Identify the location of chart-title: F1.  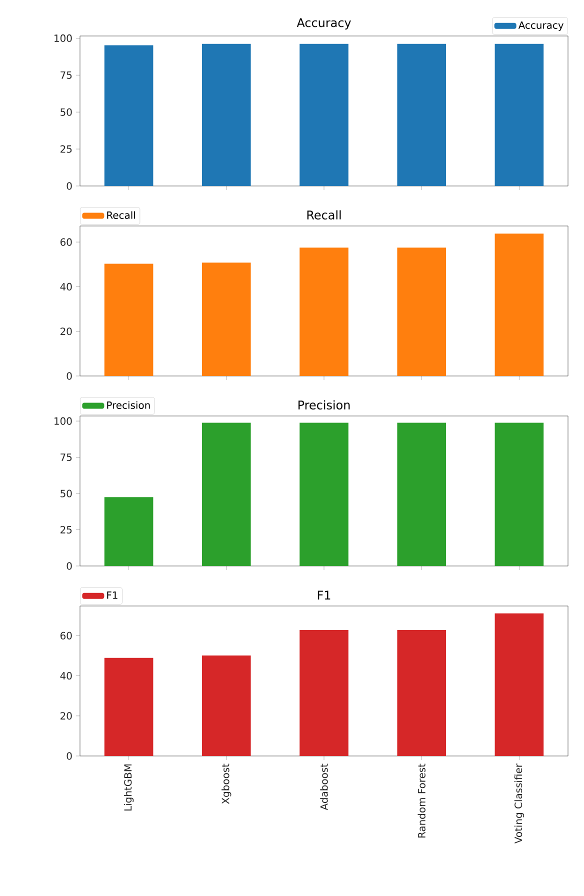
(324, 595).